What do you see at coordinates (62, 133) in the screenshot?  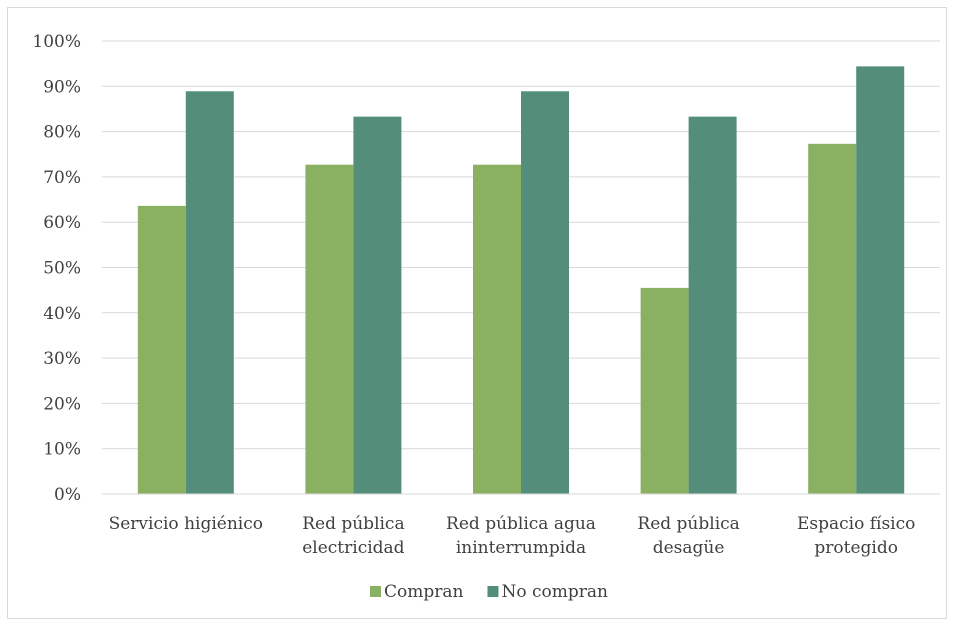 I see `y-tick-label: 80%` at bounding box center [62, 133].